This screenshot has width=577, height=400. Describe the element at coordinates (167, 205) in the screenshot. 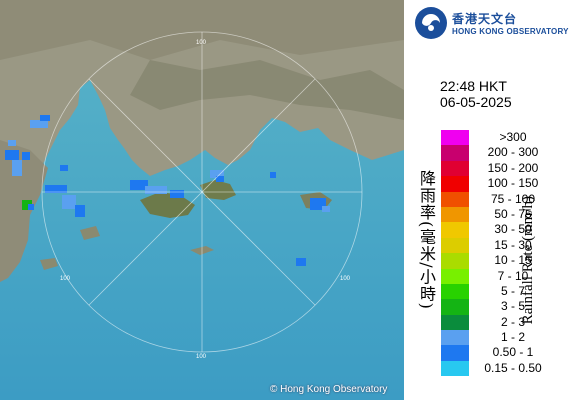

I see `land-lantau` at that location.